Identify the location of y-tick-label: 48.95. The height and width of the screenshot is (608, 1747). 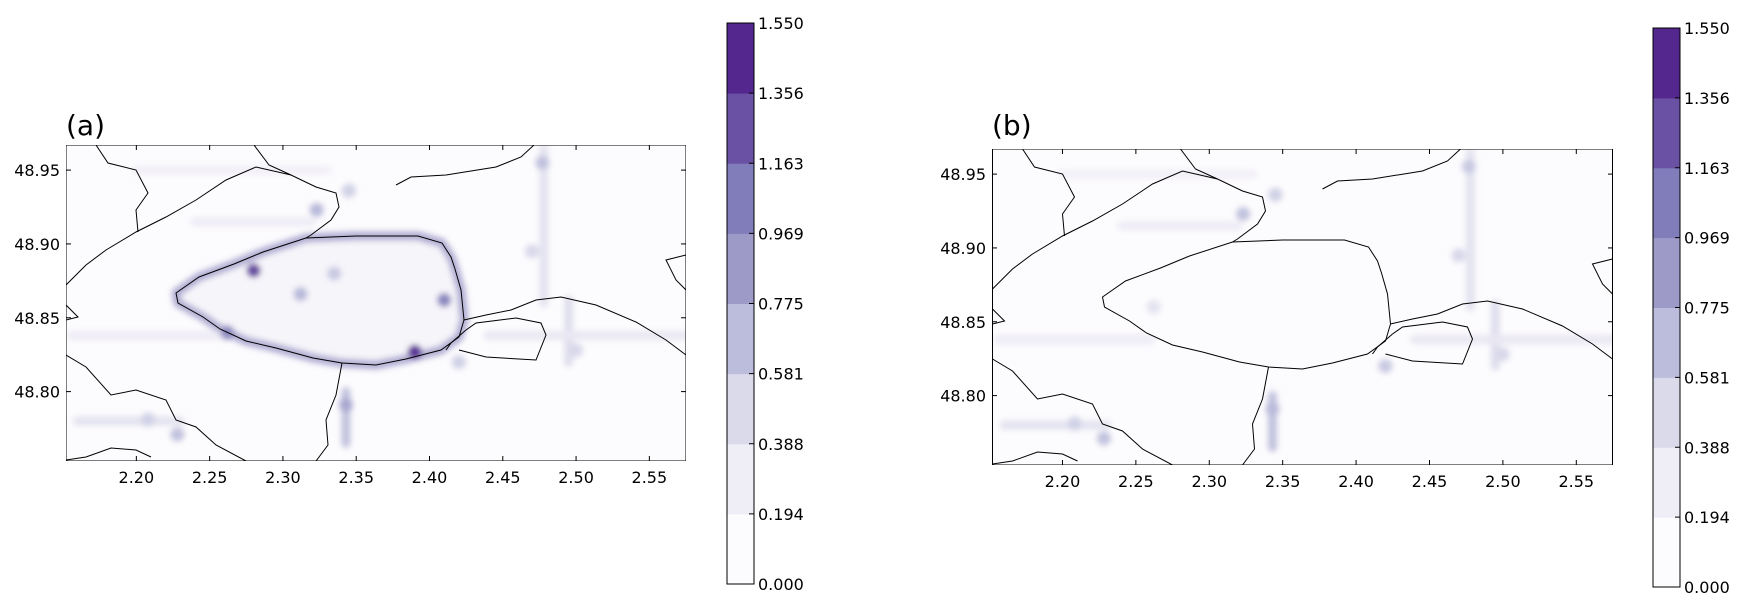
(37, 170).